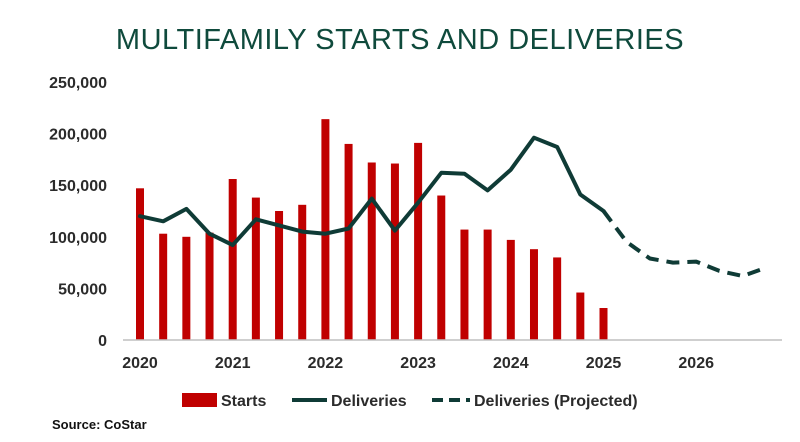  What do you see at coordinates (78, 238) in the screenshot?
I see `y-tick-label: 100,000` at bounding box center [78, 238].